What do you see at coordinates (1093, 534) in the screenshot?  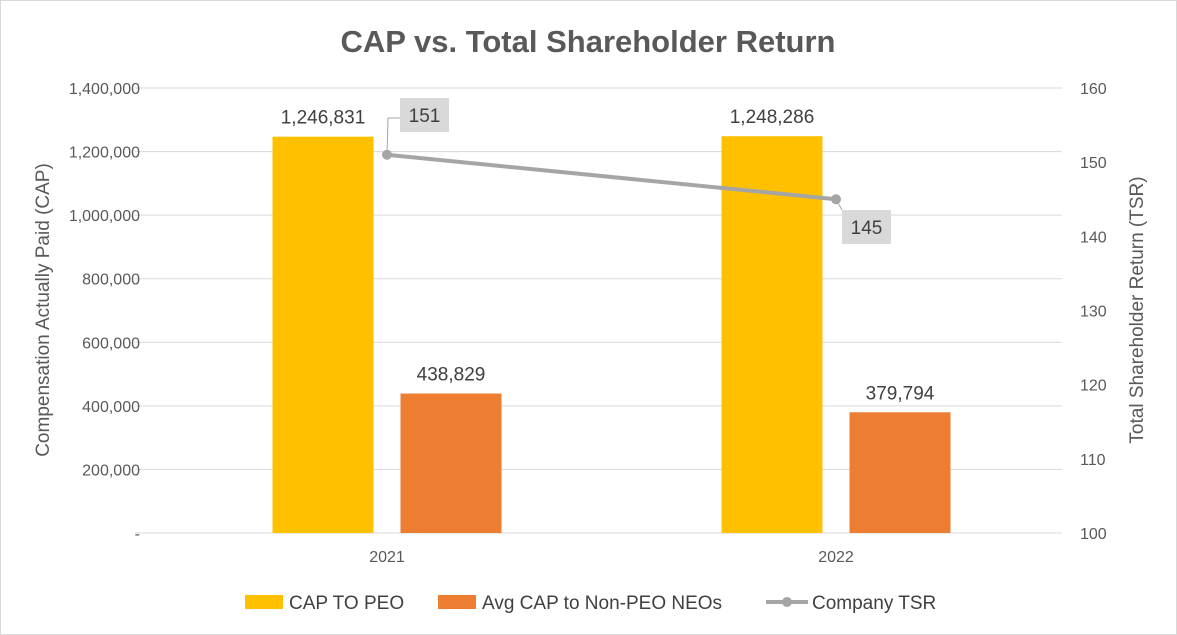 I see `right-tick-label: 100` at bounding box center [1093, 534].